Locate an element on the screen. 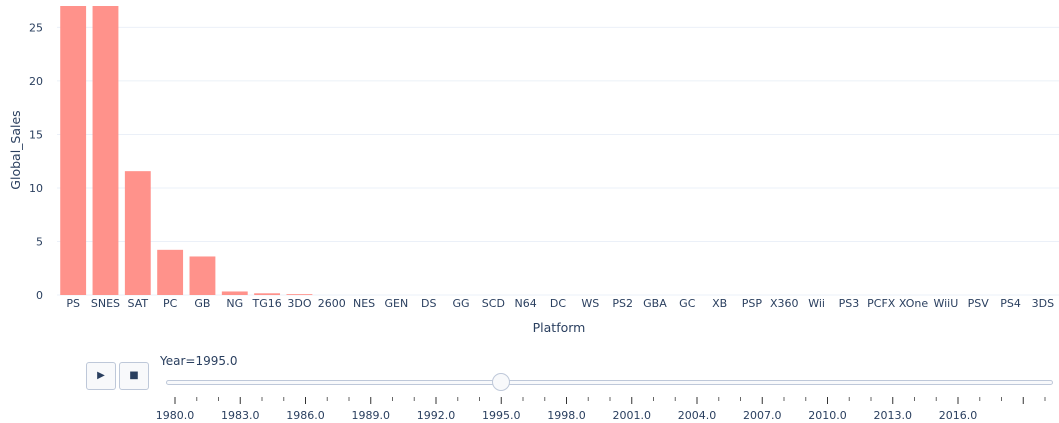  stop-icon: ■ is located at coordinates (134, 375).